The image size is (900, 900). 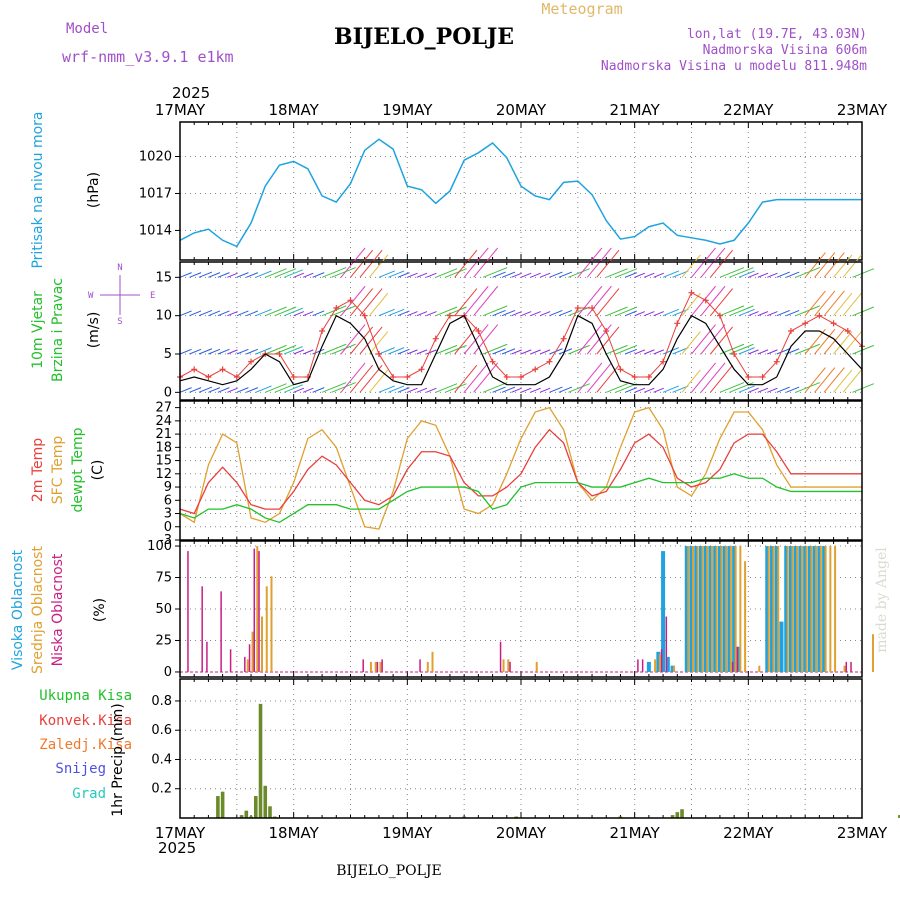 What do you see at coordinates (18, 609) in the screenshot?
I see `high-cloud-label: Visoka Oblacnost` at bounding box center [18, 609].